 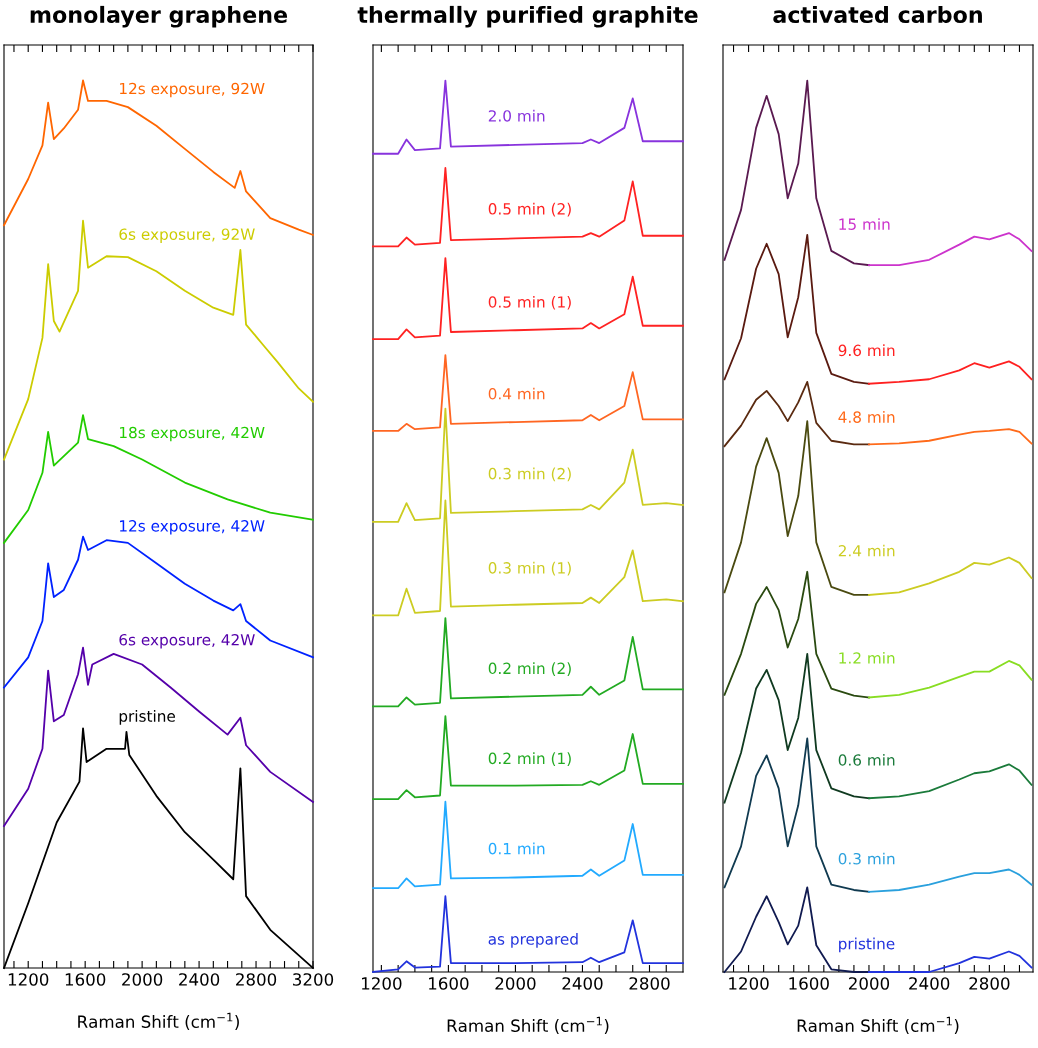 What do you see at coordinates (866, 550) in the screenshot?
I see `text: 2.4 min` at bounding box center [866, 550].